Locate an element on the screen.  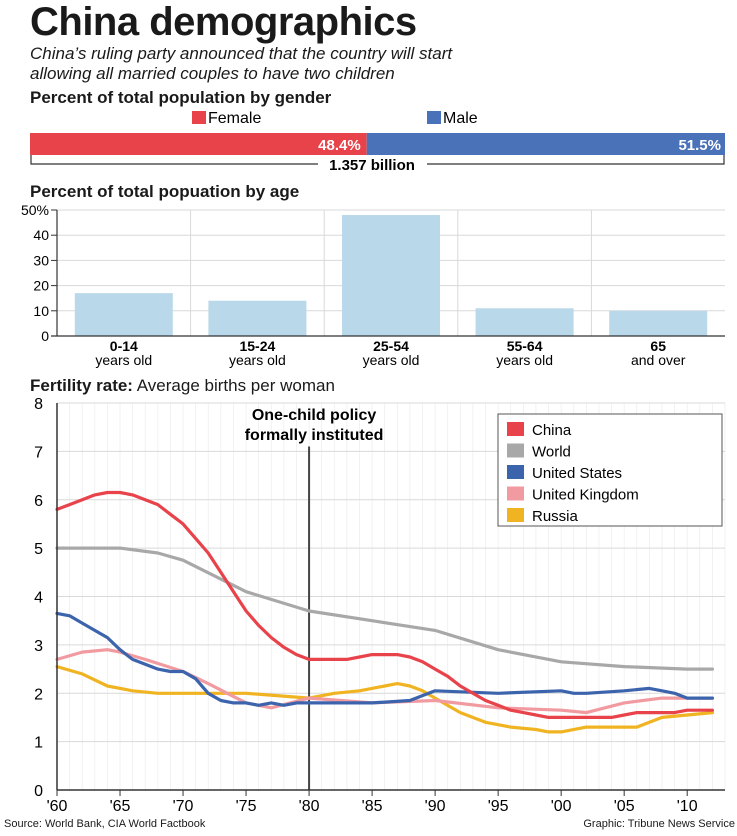
legend-label: China is located at coordinates (552, 430).